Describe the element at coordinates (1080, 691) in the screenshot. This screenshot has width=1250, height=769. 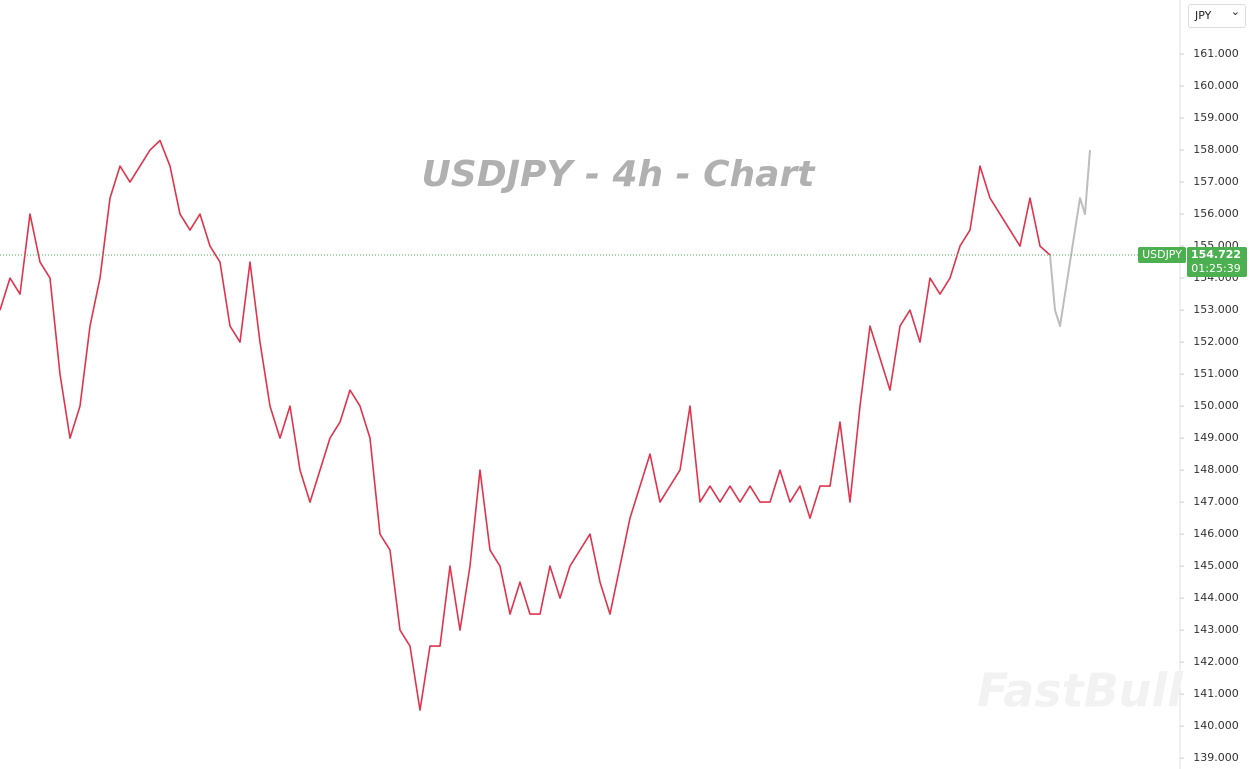
I see `watermark: FastBull` at that location.